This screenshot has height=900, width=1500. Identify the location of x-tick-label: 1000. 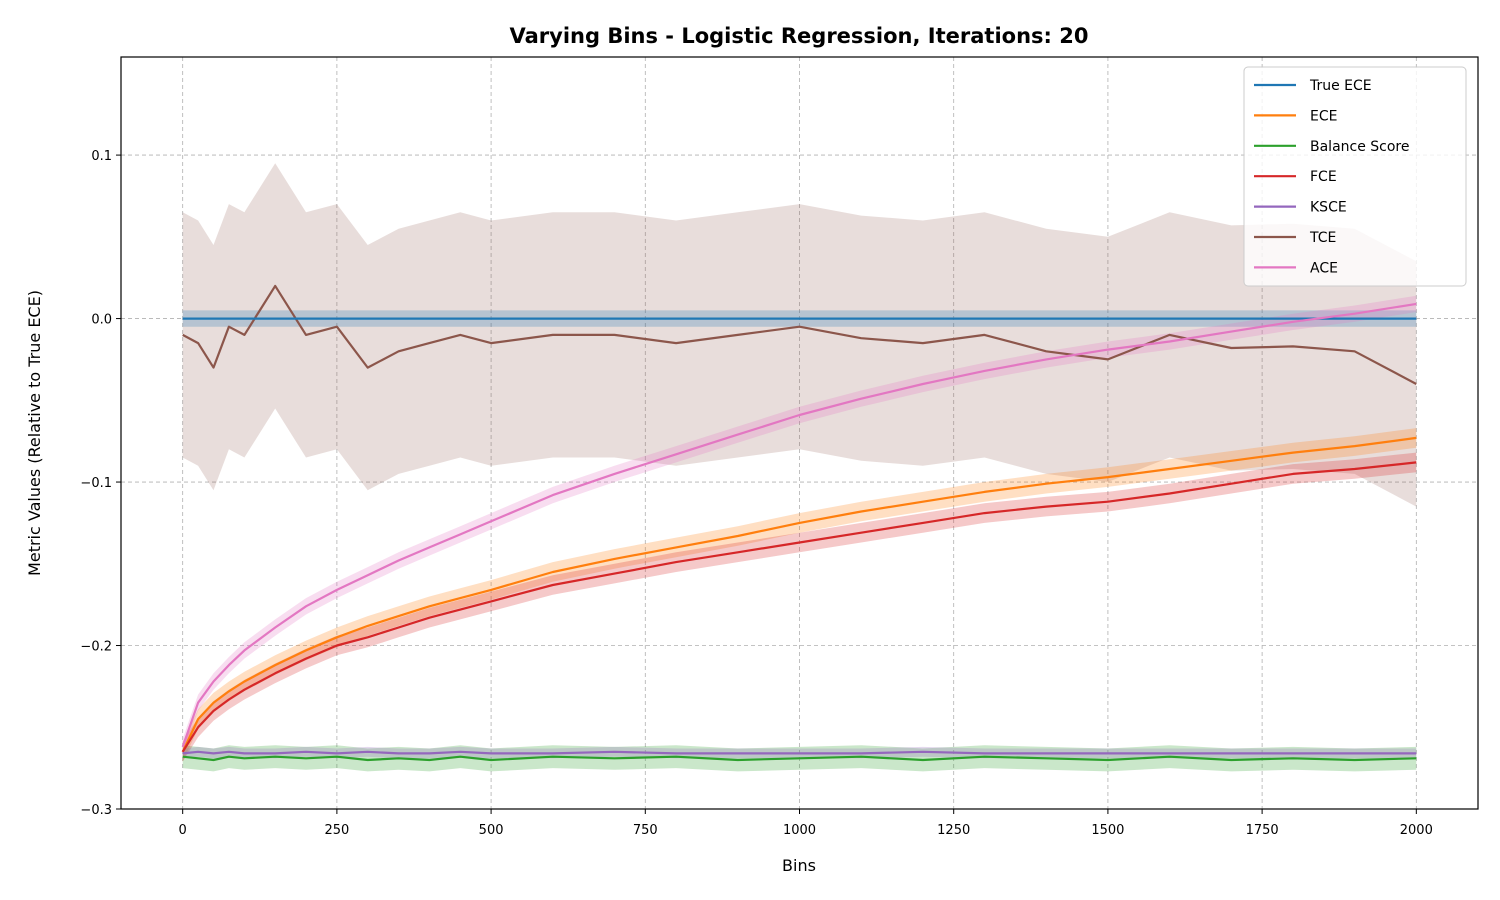
(799, 830).